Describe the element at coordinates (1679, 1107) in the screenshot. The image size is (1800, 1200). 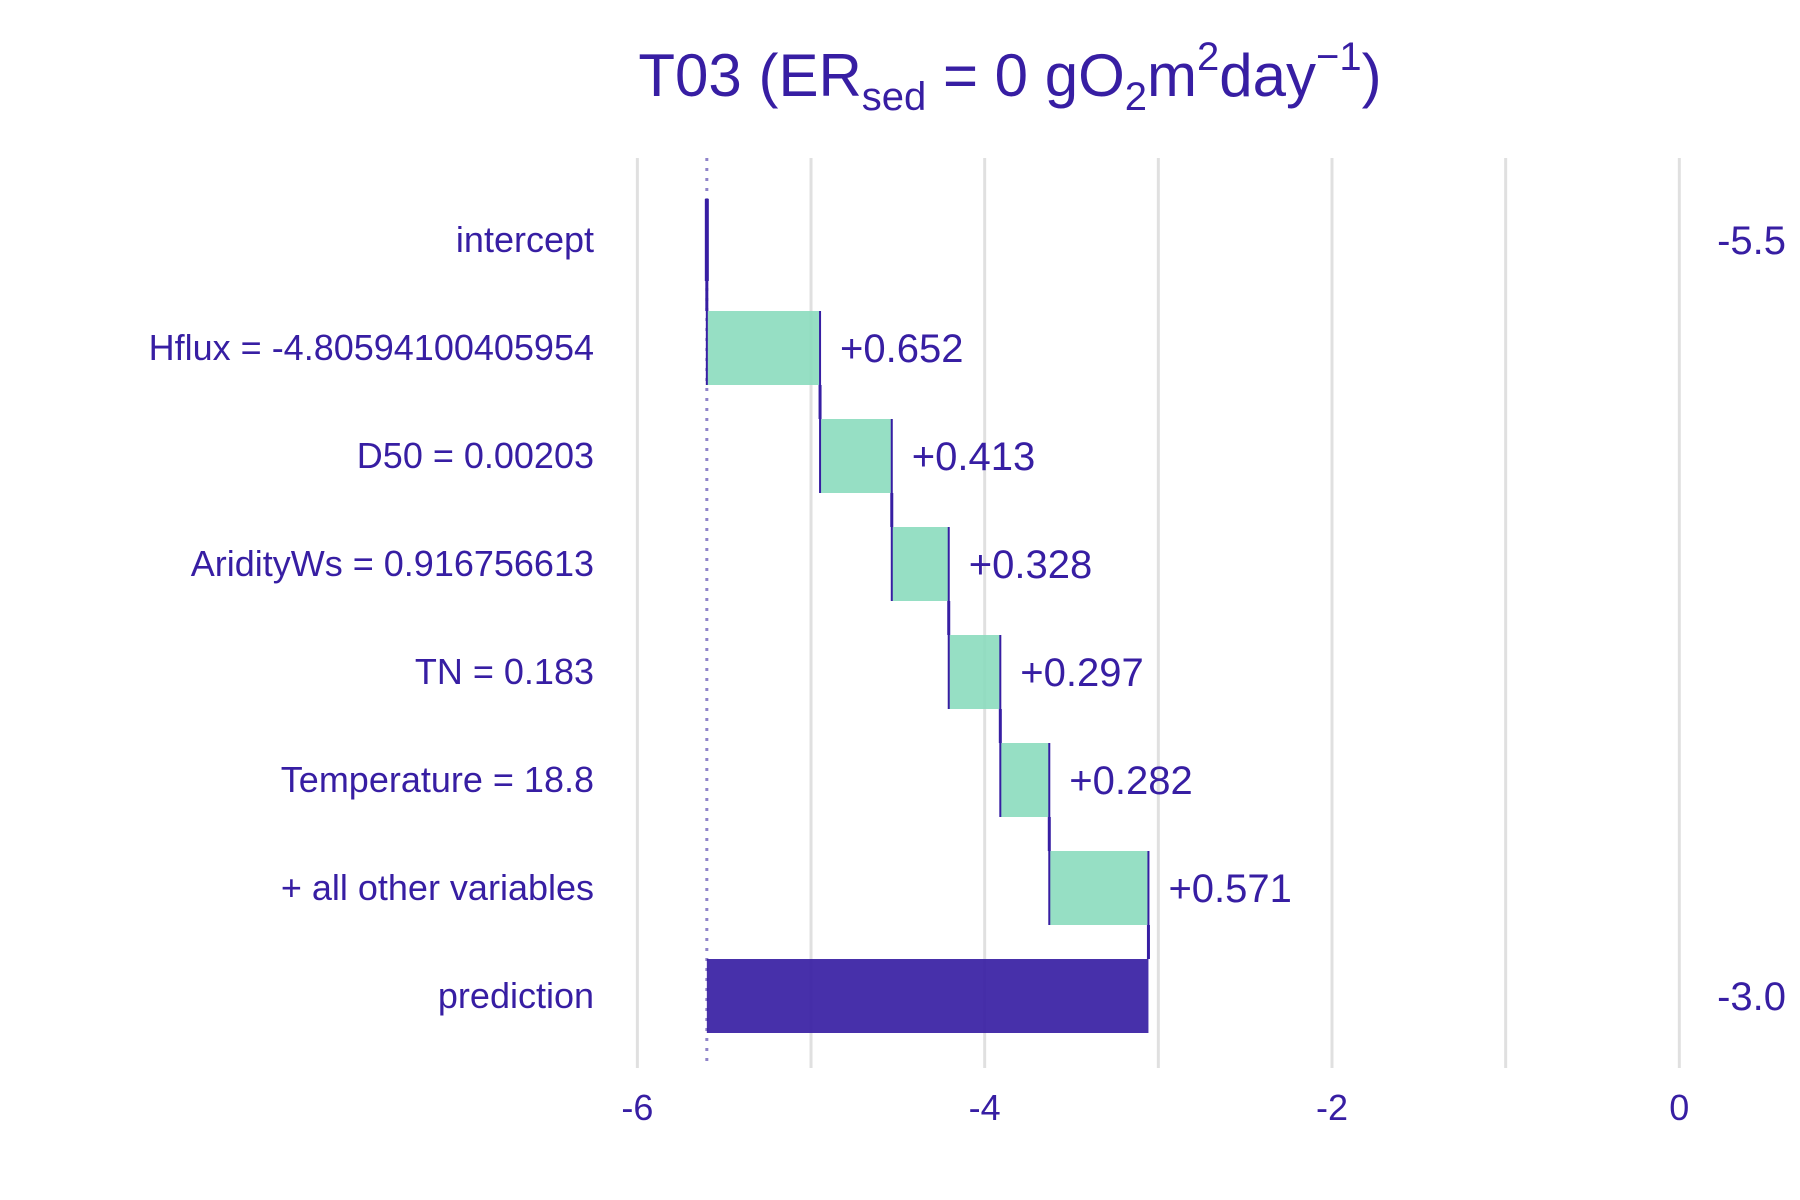
I see `x-tick-label: 0` at that location.